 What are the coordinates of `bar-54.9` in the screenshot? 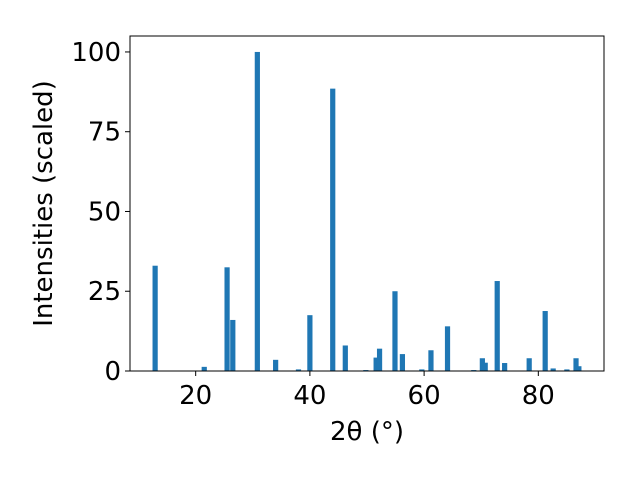 It's located at (395, 331).